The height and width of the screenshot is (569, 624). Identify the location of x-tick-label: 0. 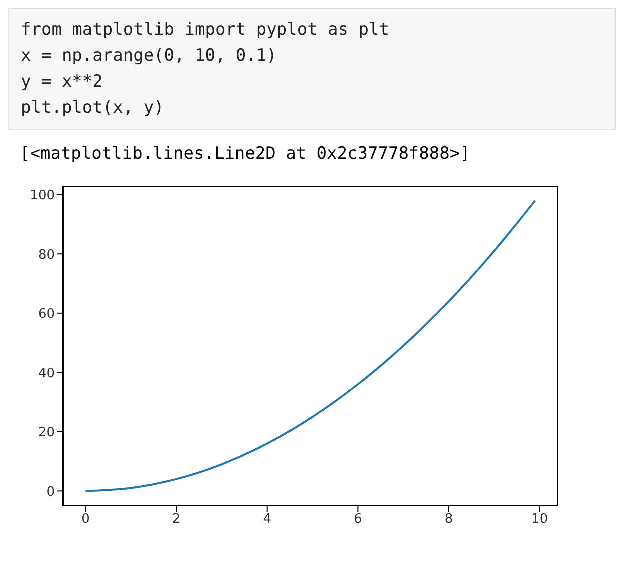
(86, 520).